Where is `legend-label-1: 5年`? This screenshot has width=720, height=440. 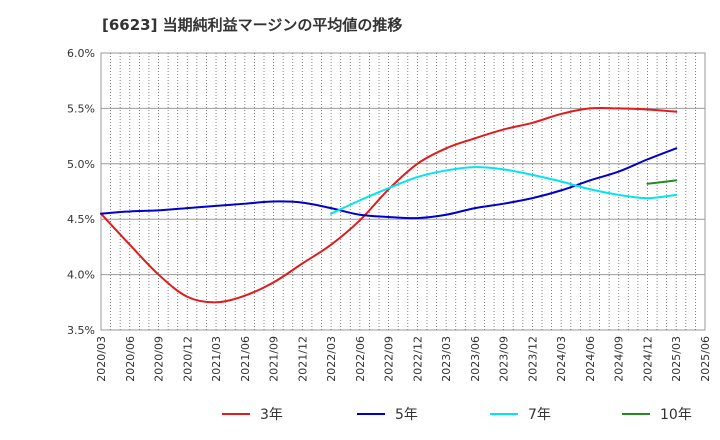 legend-label-1: 5年 is located at coordinates (406, 415).